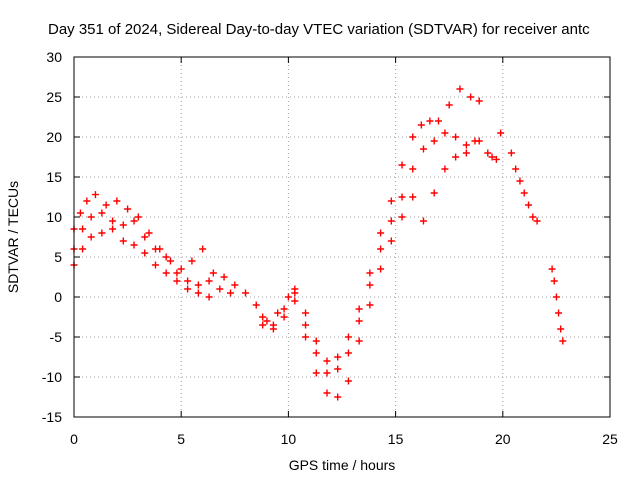 The image size is (640, 480). I want to click on x-tick-labels: 0 5 10 15 20 25, so click(344, 439).